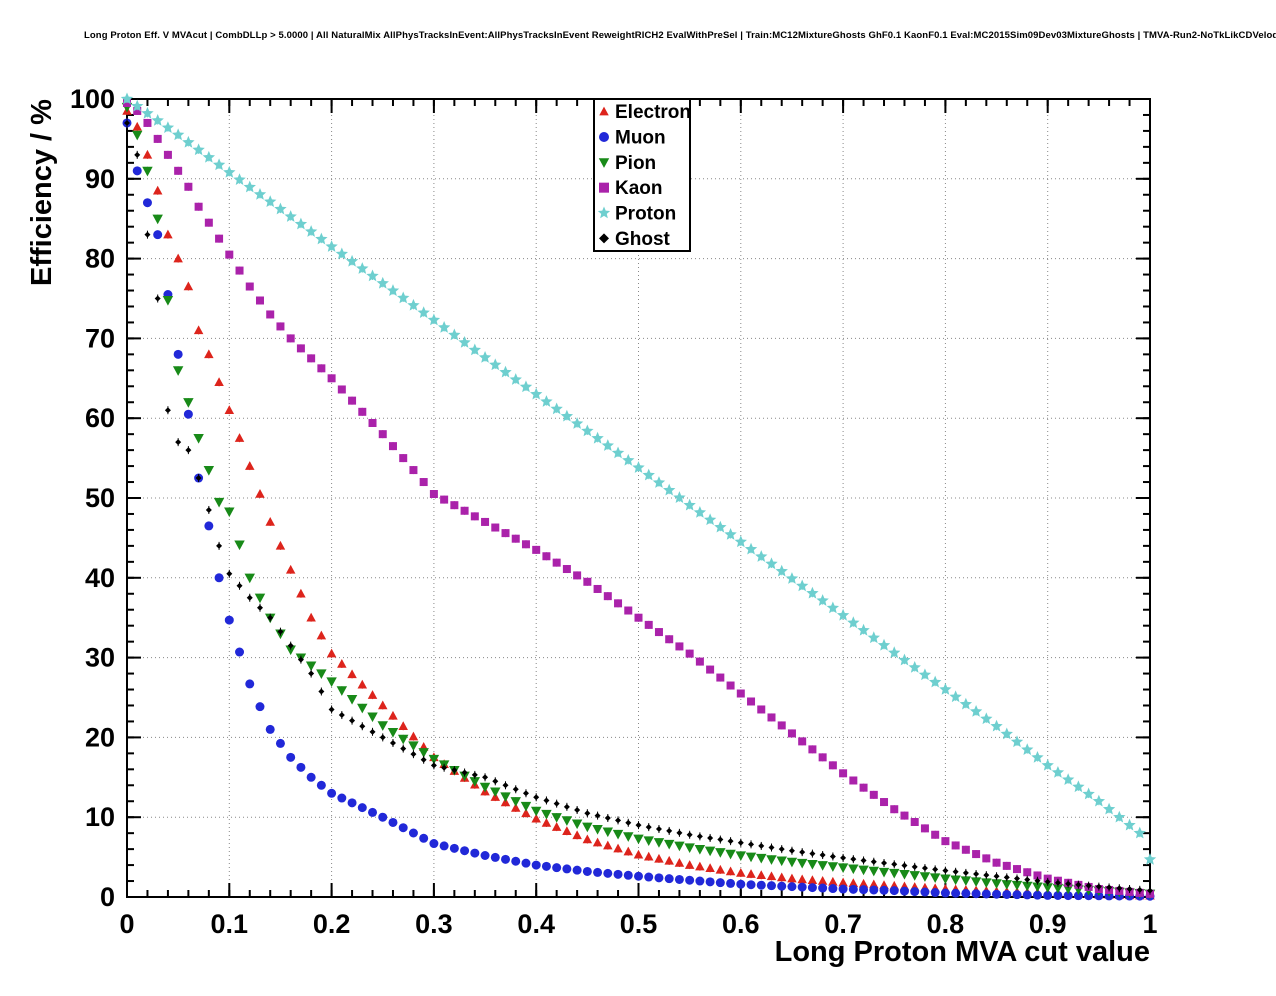 The width and height of the screenshot is (1276, 996). Describe the element at coordinates (962, 952) in the screenshot. I see `x-axis-title: Long Proton MVA cut value` at that location.